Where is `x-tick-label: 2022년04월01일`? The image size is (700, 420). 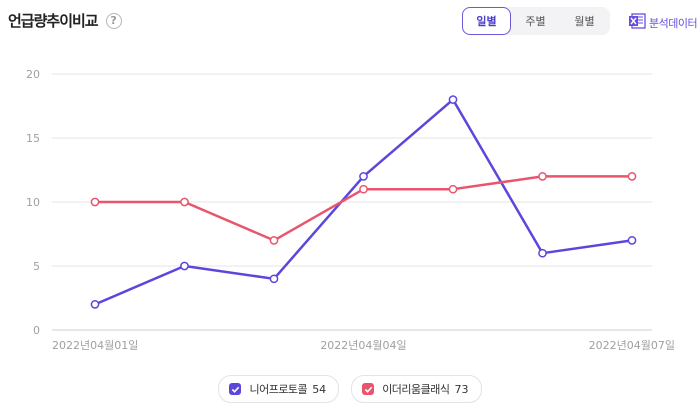
x-tick-label: 2022년04월01일 is located at coordinates (95, 345).